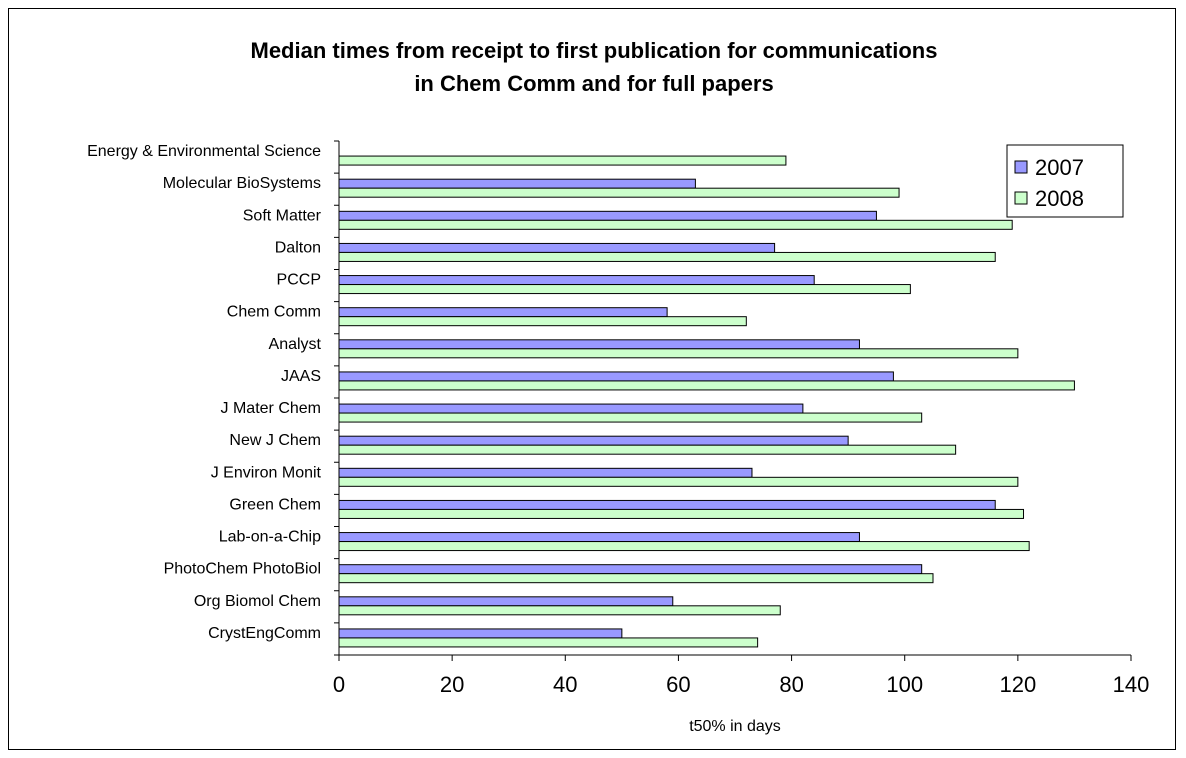  Describe the element at coordinates (257, 601) in the screenshot. I see `category-label: Org Biomol Chem` at that location.